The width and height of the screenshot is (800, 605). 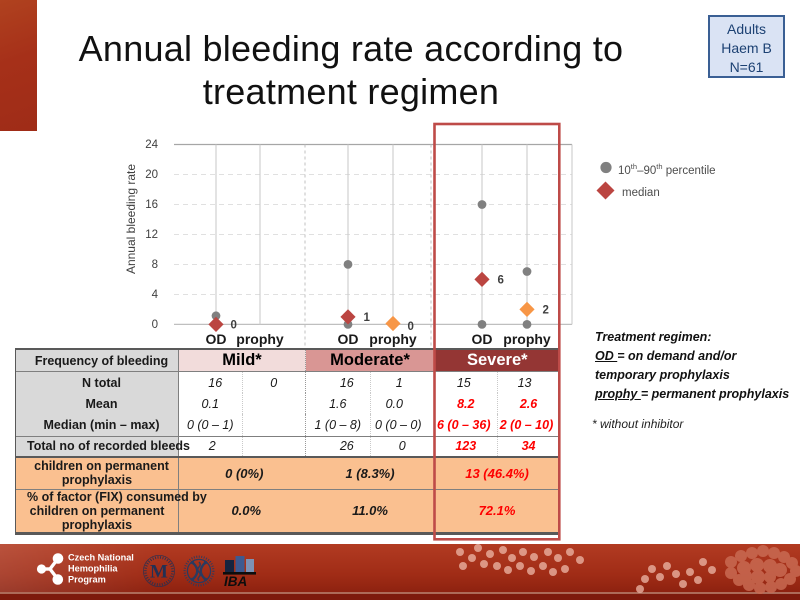 What do you see at coordinates (501, 281) in the screenshot?
I see `svg-text: 6` at bounding box center [501, 281].